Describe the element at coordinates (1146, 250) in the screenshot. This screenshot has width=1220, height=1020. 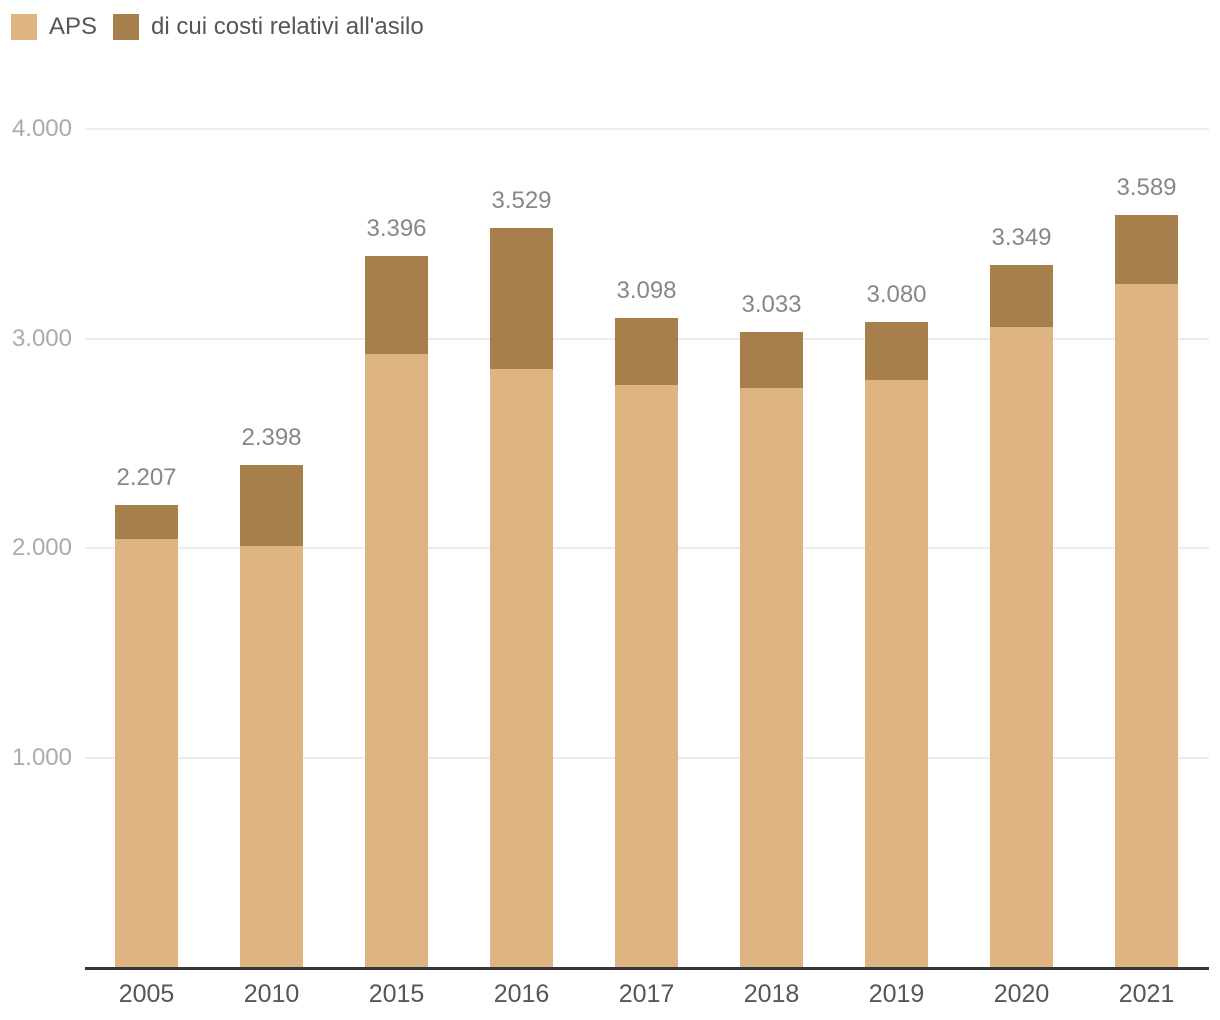
I see `bar-segment-asylum-costs-2021` at that location.